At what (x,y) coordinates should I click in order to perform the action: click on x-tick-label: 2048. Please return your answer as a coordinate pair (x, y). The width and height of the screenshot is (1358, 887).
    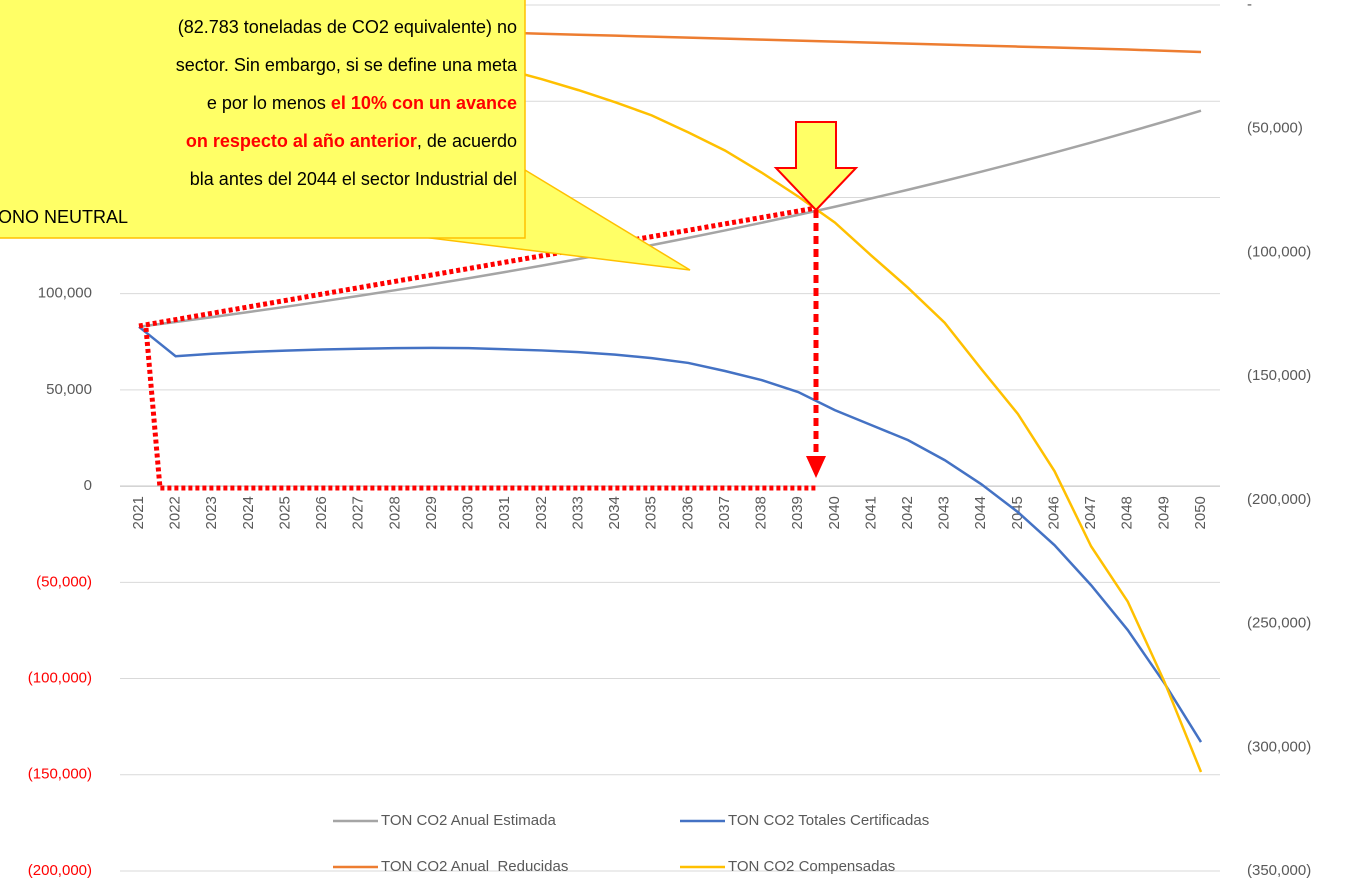
    Looking at the image, I should click on (1127, 512).